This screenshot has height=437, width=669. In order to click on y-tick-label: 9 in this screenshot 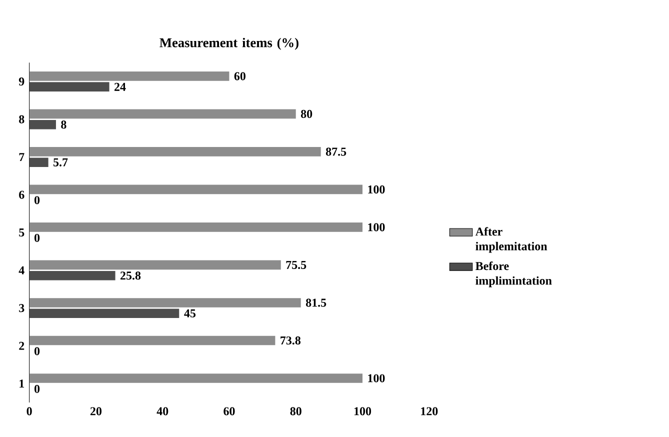, I will do `click(21, 81)`.